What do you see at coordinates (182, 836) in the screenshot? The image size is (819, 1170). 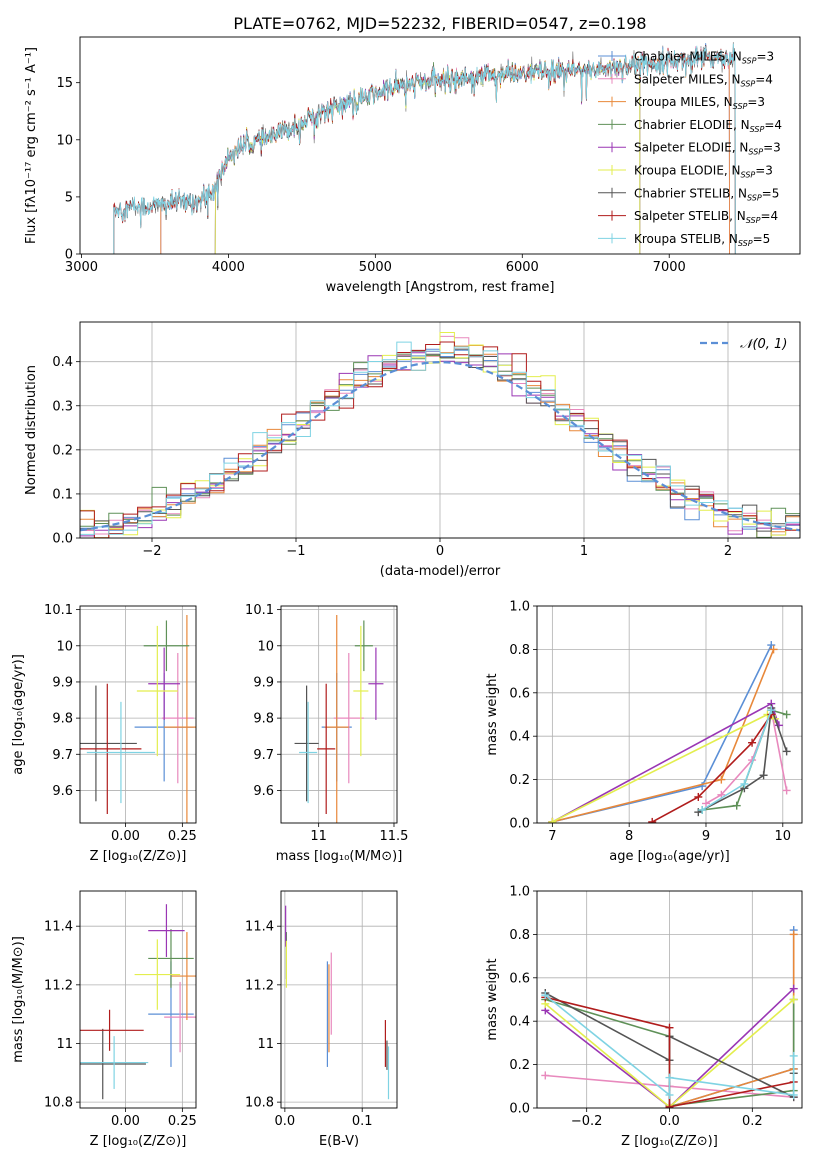 I see `x-tick-label: 0.25` at bounding box center [182, 836].